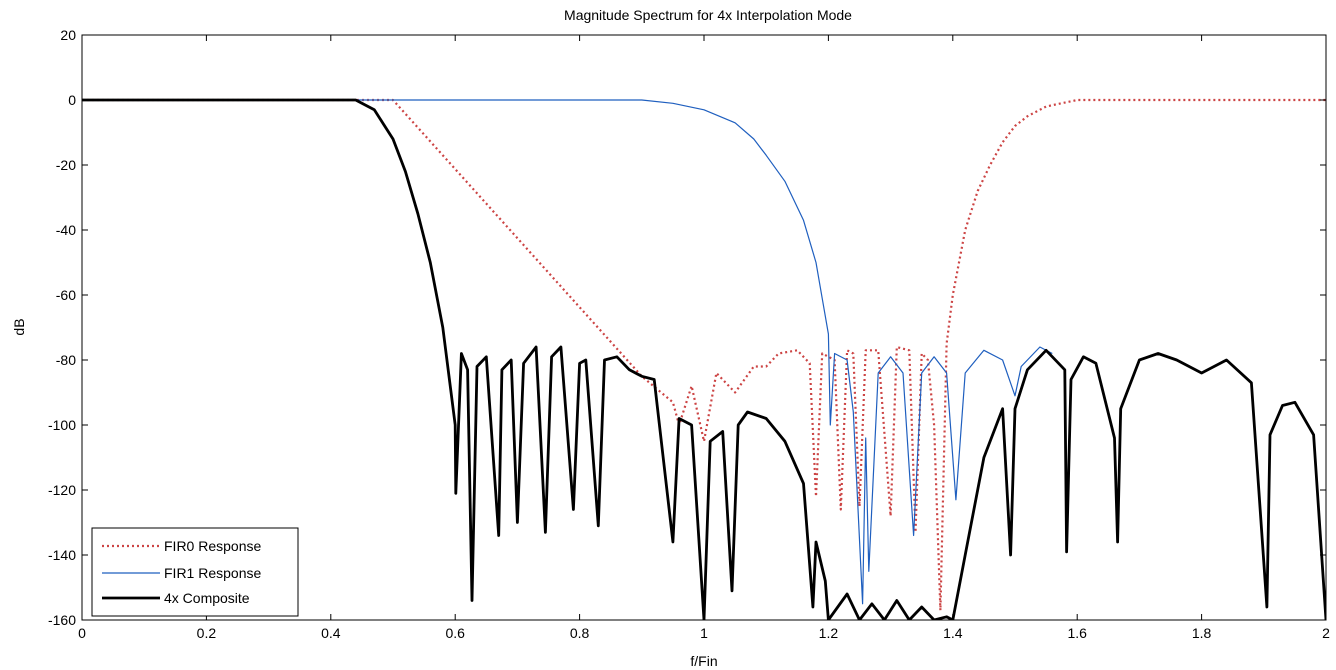  What do you see at coordinates (62, 490) in the screenshot?
I see `y-tick-label: -120` at bounding box center [62, 490].